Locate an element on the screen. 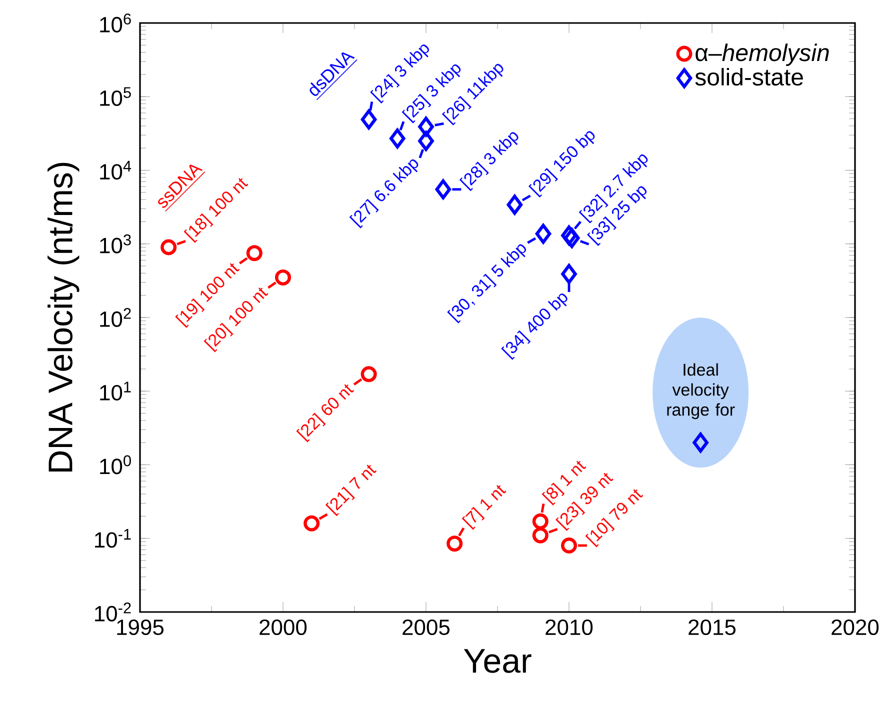 This screenshot has width=893, height=713. y-tick-label: 10$^{2}$ is located at coordinates (115, 317).